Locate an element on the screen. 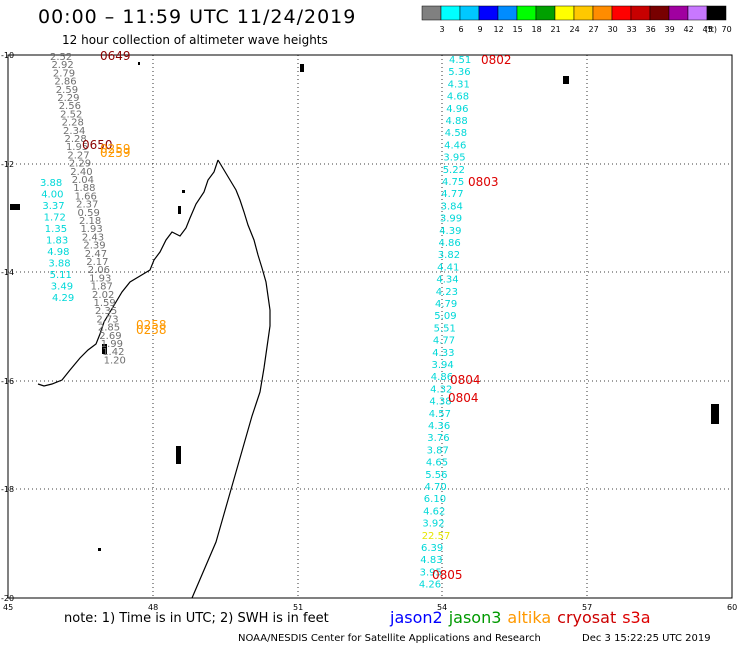  time-label: 0649 is located at coordinates (115, 56).